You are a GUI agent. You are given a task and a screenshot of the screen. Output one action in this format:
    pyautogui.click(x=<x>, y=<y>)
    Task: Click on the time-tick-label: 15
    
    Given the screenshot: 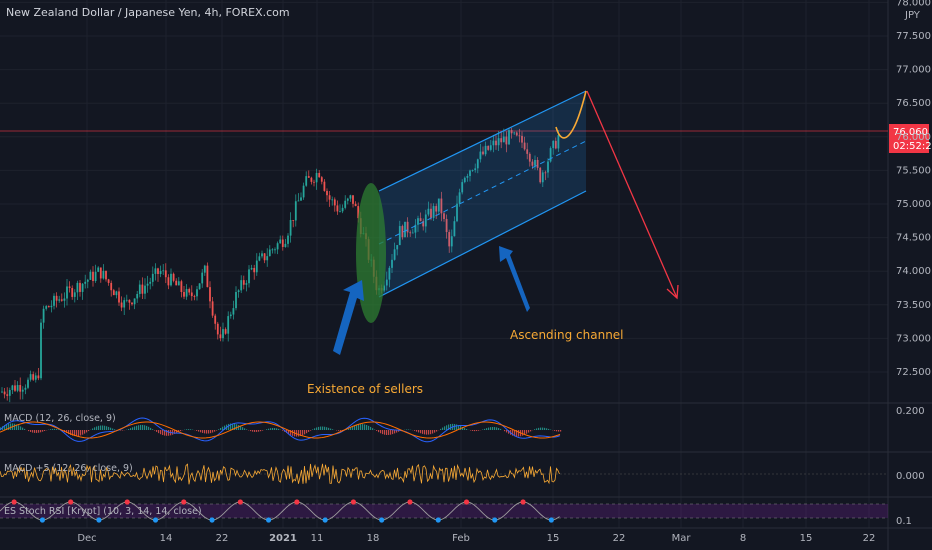 What is the action you would take?
    pyautogui.click(x=806, y=538)
    